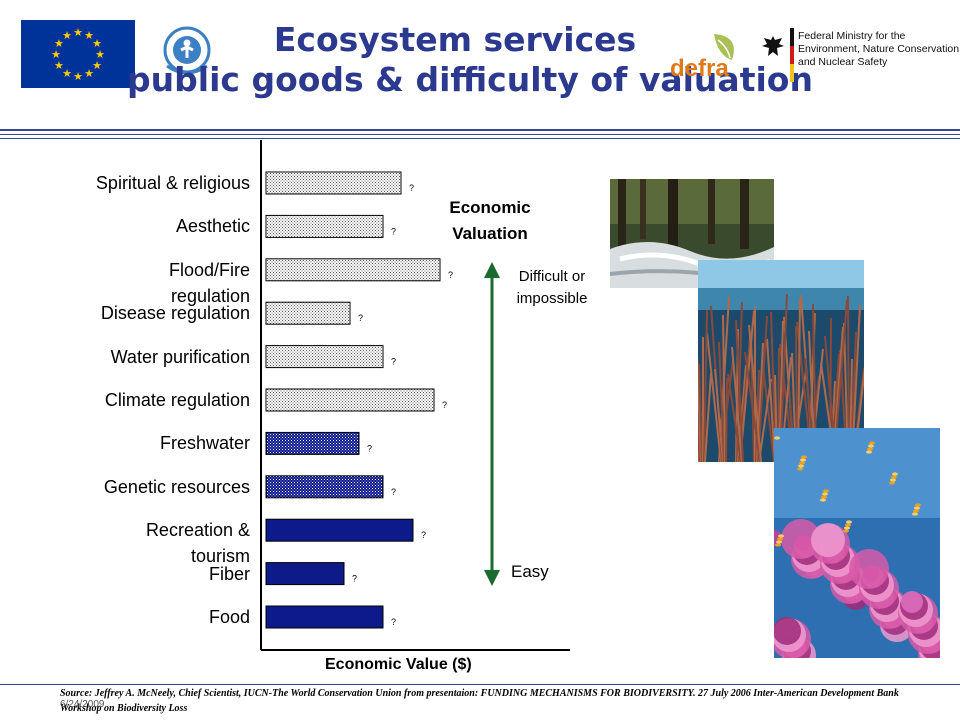 The width and height of the screenshot is (960, 720). What do you see at coordinates (857, 543) in the screenshot?
I see `coral-reef-photo` at bounding box center [857, 543].